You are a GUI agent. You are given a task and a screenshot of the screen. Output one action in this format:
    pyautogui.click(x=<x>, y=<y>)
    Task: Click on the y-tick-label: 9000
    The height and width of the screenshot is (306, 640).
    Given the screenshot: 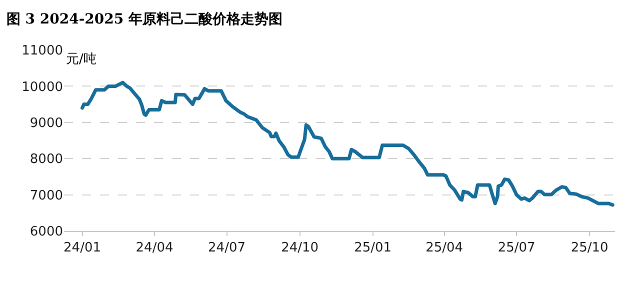 What is the action you would take?
    pyautogui.click(x=46, y=123)
    